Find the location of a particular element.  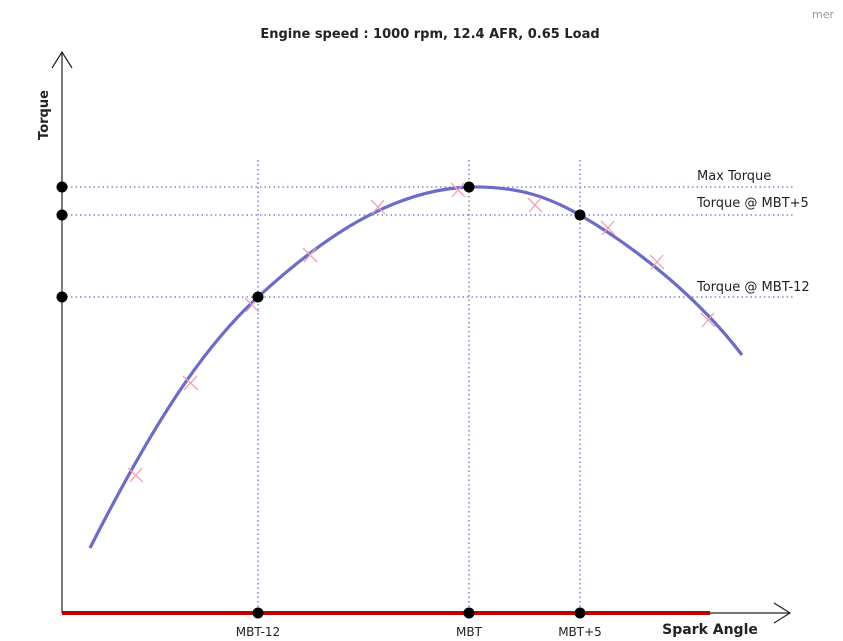

x-marker-label: MBT-12 is located at coordinates (258, 632).